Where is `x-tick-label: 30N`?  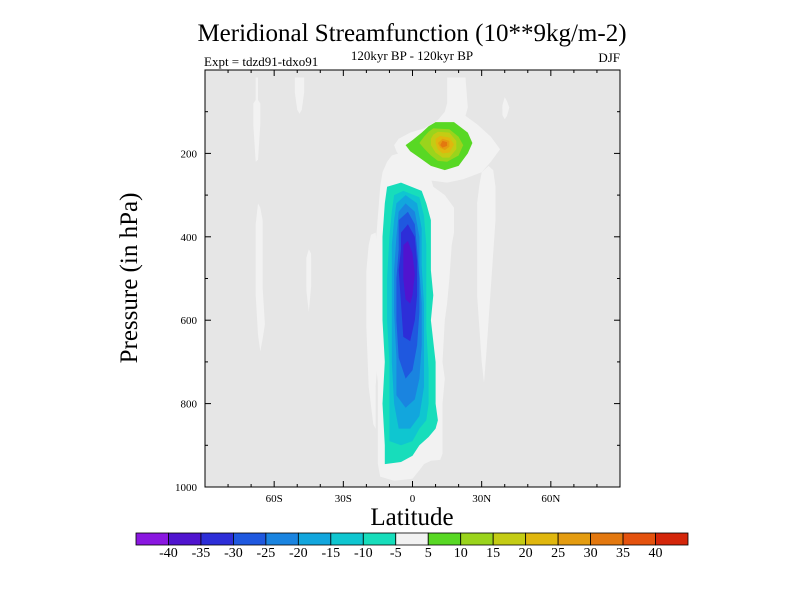
x-tick-label: 30N is located at coordinates (481, 499).